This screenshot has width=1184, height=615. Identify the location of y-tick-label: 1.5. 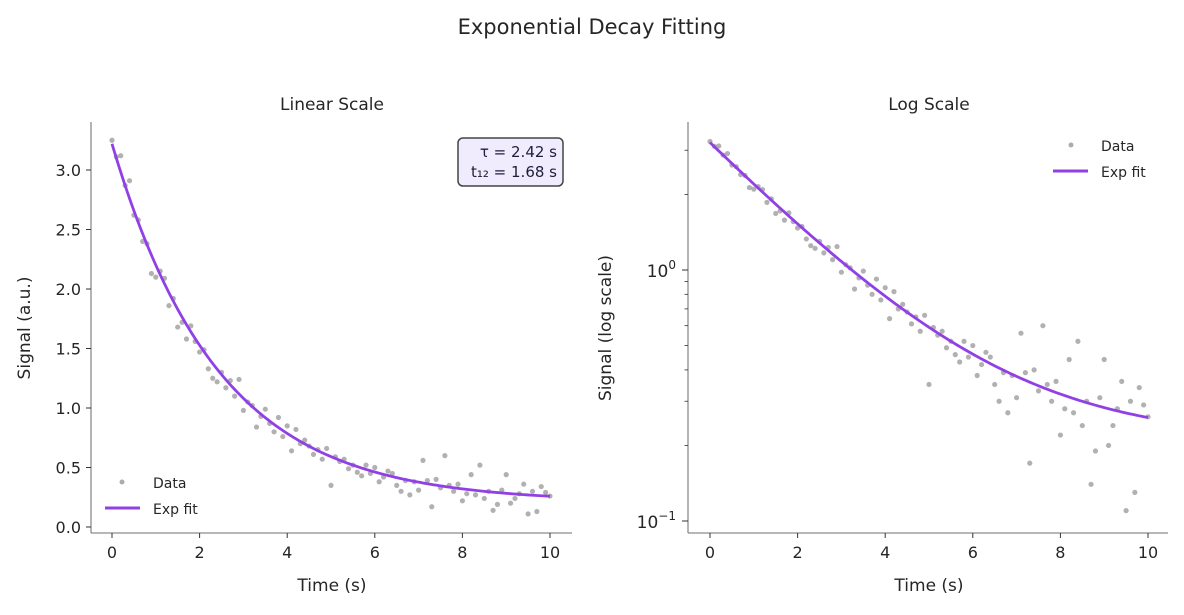
(68, 349).